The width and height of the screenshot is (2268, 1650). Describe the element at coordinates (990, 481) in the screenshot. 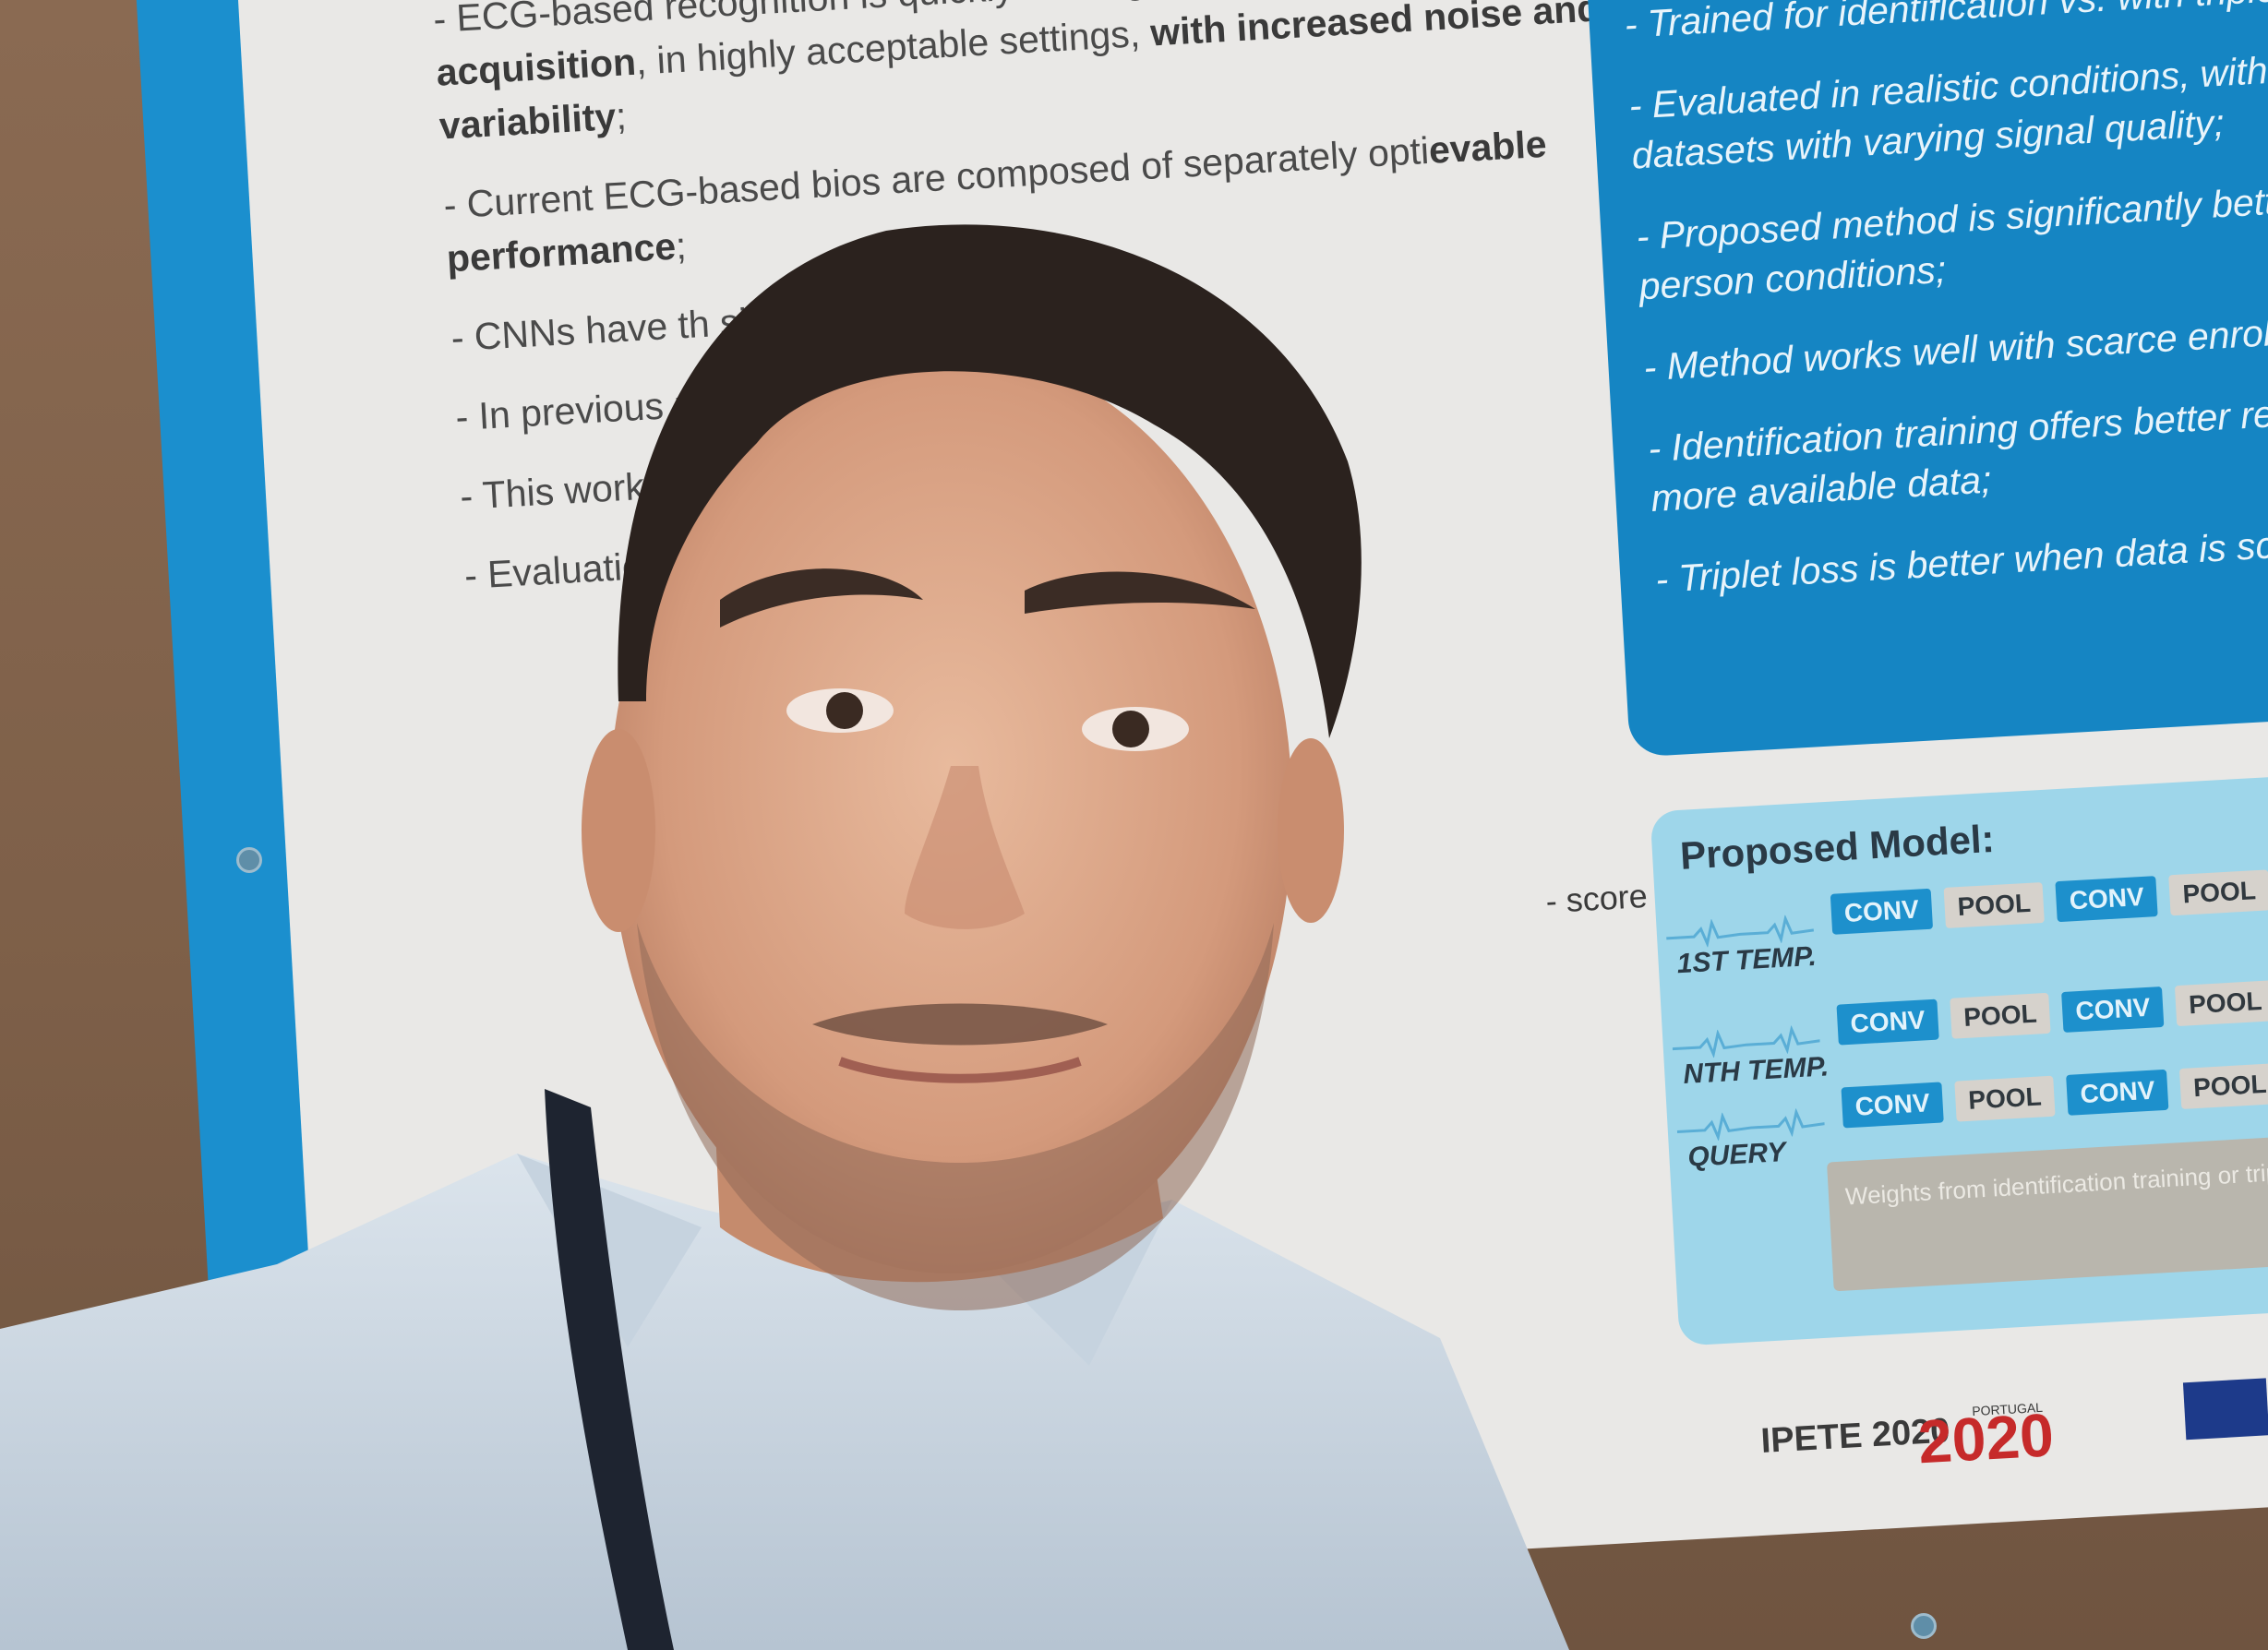

I see `hair` at that location.